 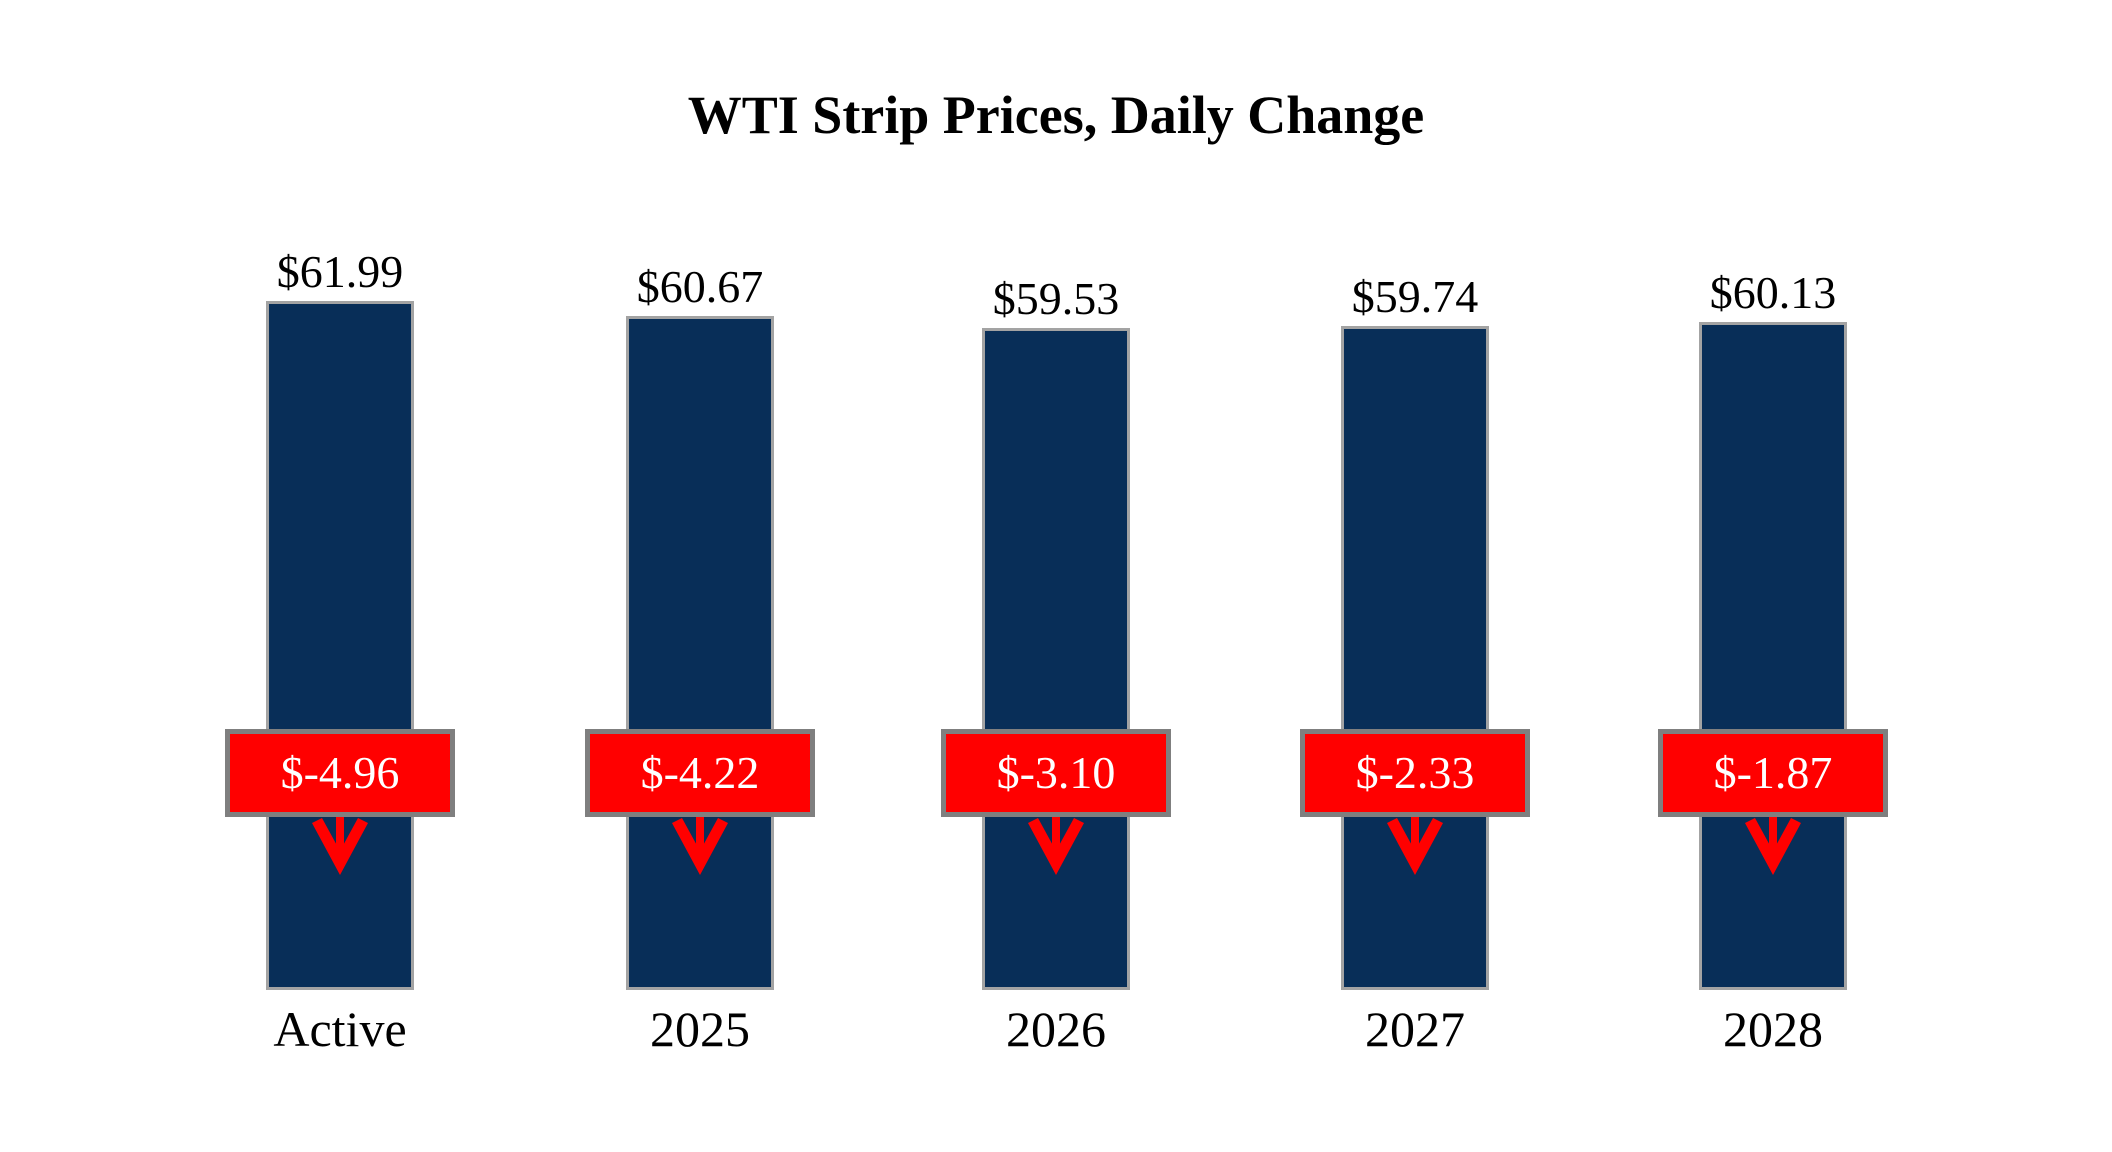 I want to click on change-badge: $-1.87, so click(x=1773, y=773).